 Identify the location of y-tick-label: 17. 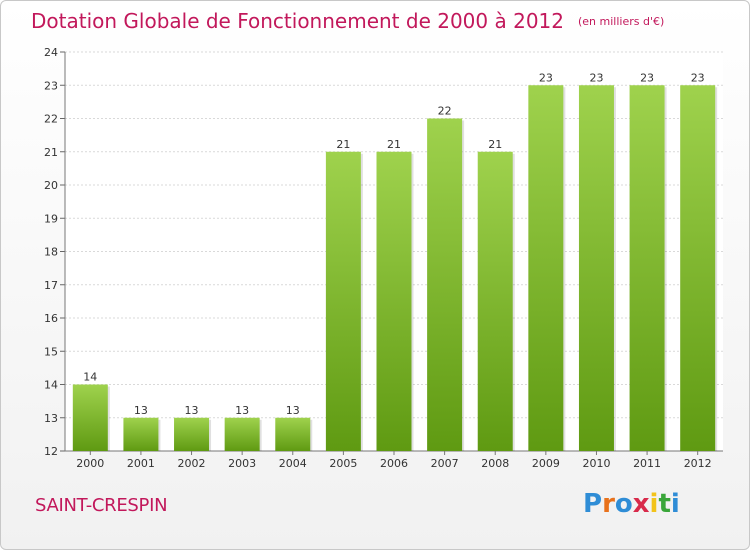
(51, 285).